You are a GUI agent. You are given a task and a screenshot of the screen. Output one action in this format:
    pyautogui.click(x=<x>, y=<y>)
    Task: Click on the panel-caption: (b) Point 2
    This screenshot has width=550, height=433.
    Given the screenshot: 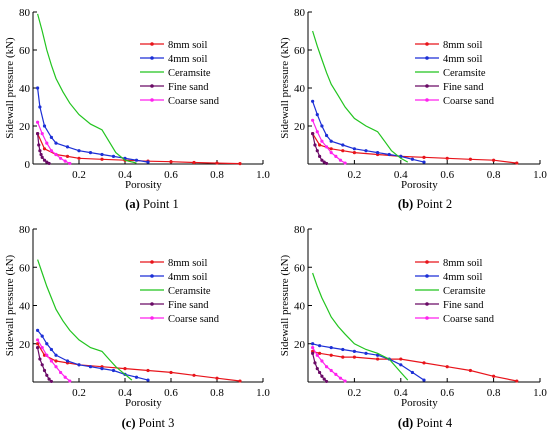 What is the action you would take?
    pyautogui.click(x=425, y=204)
    